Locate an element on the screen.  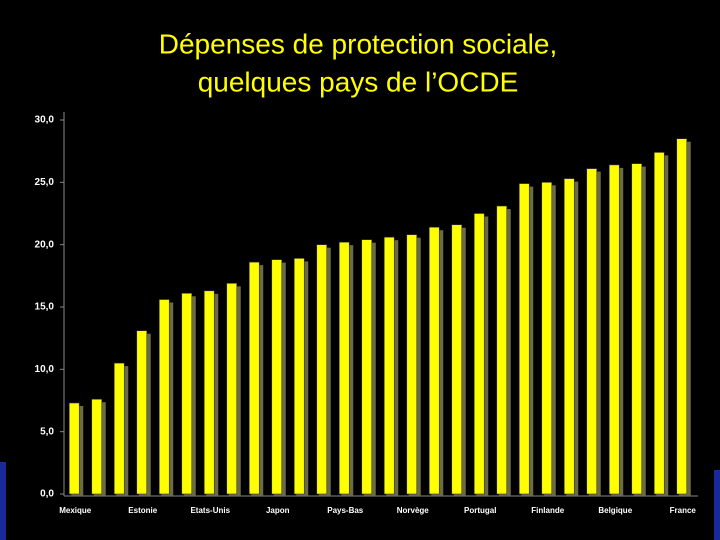
chart-title: Dépenses de protection sociale, is located at coordinates (358, 43).